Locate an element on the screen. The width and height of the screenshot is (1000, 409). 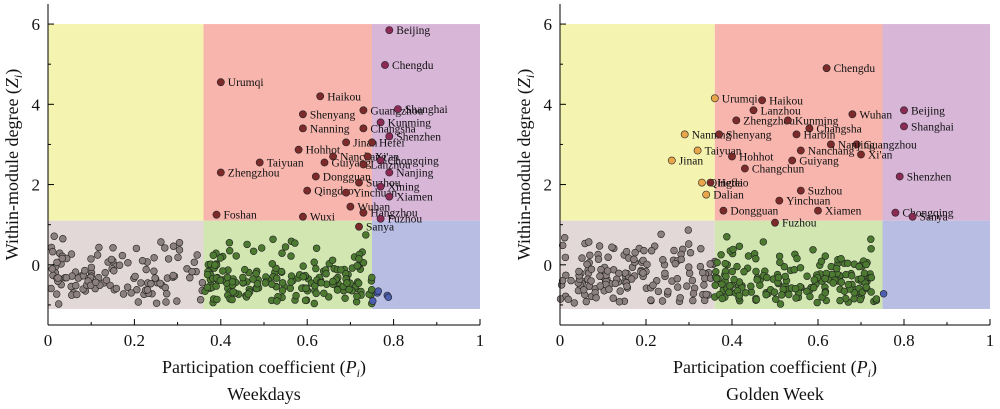
x-axis-label: Participation coefficient (Pi) is located at coordinates (775, 368).